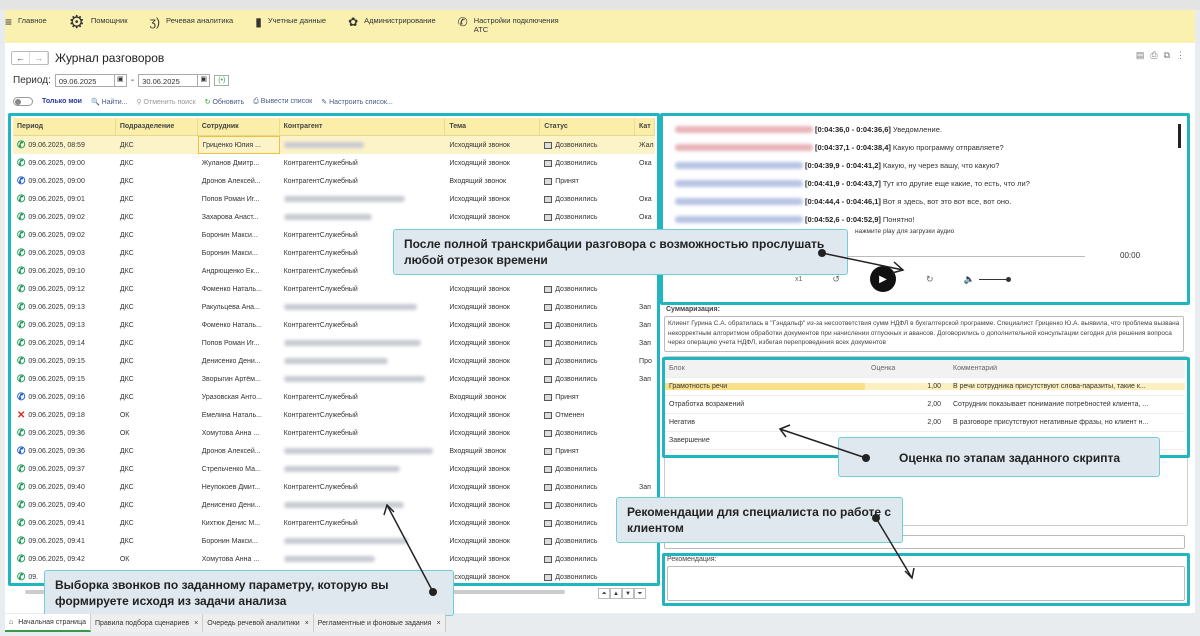 This screenshot has width=1200, height=636. Describe the element at coordinates (56, 181) in the screenshot. I see `period-value: 09.06.2025, 09:00` at that location.